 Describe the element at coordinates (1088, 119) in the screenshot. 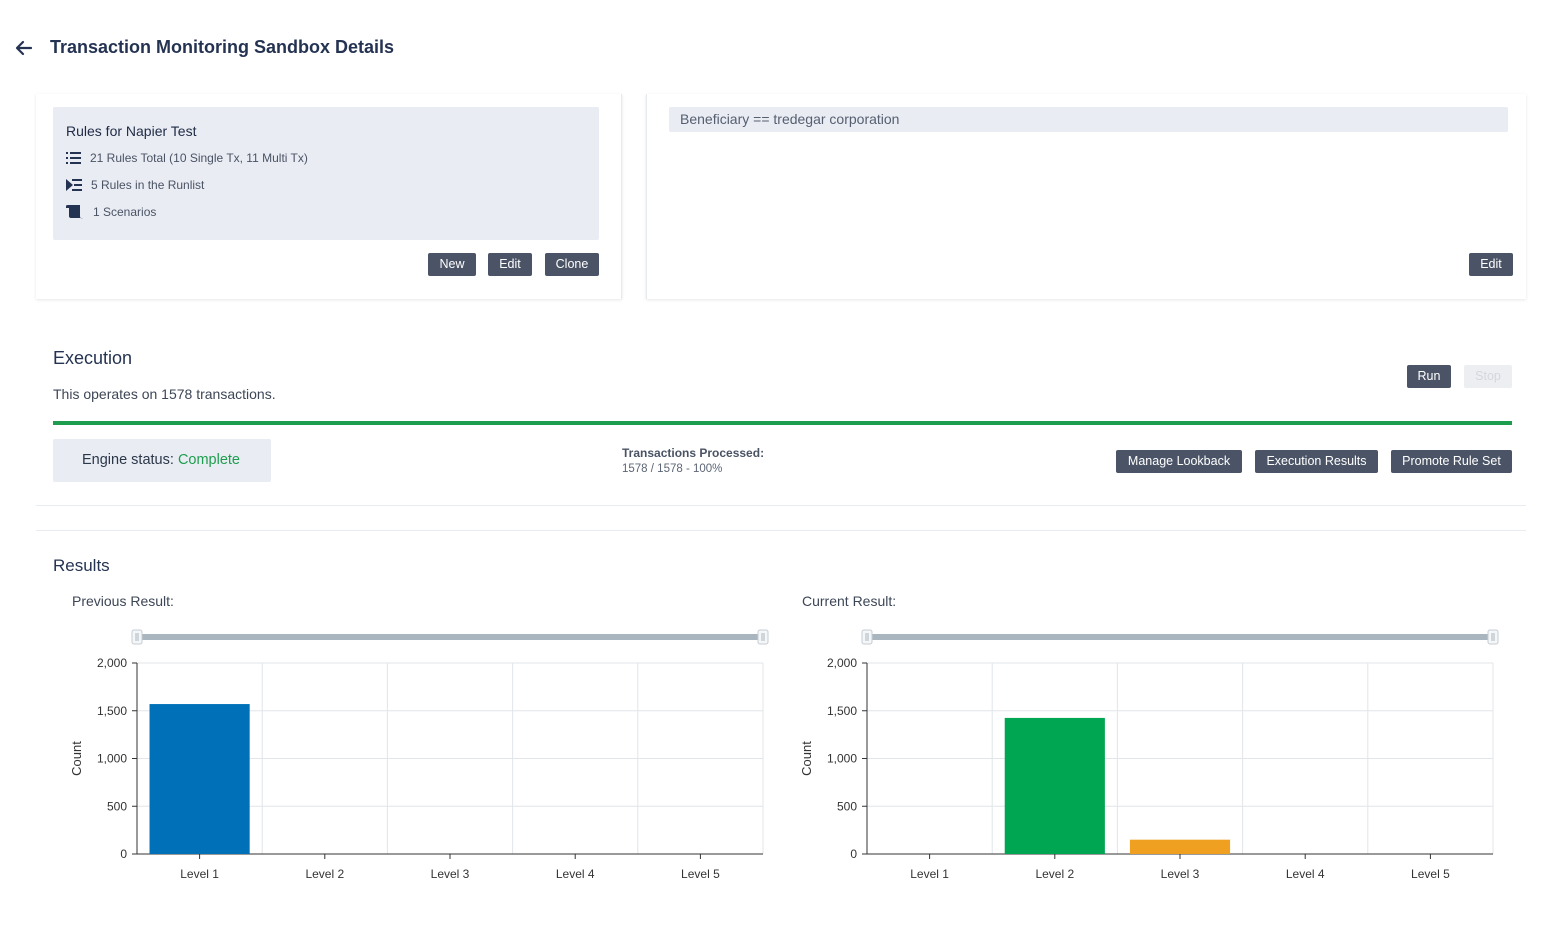

I see `filter-expression: Beneficiary == tredegar corporation` at that location.